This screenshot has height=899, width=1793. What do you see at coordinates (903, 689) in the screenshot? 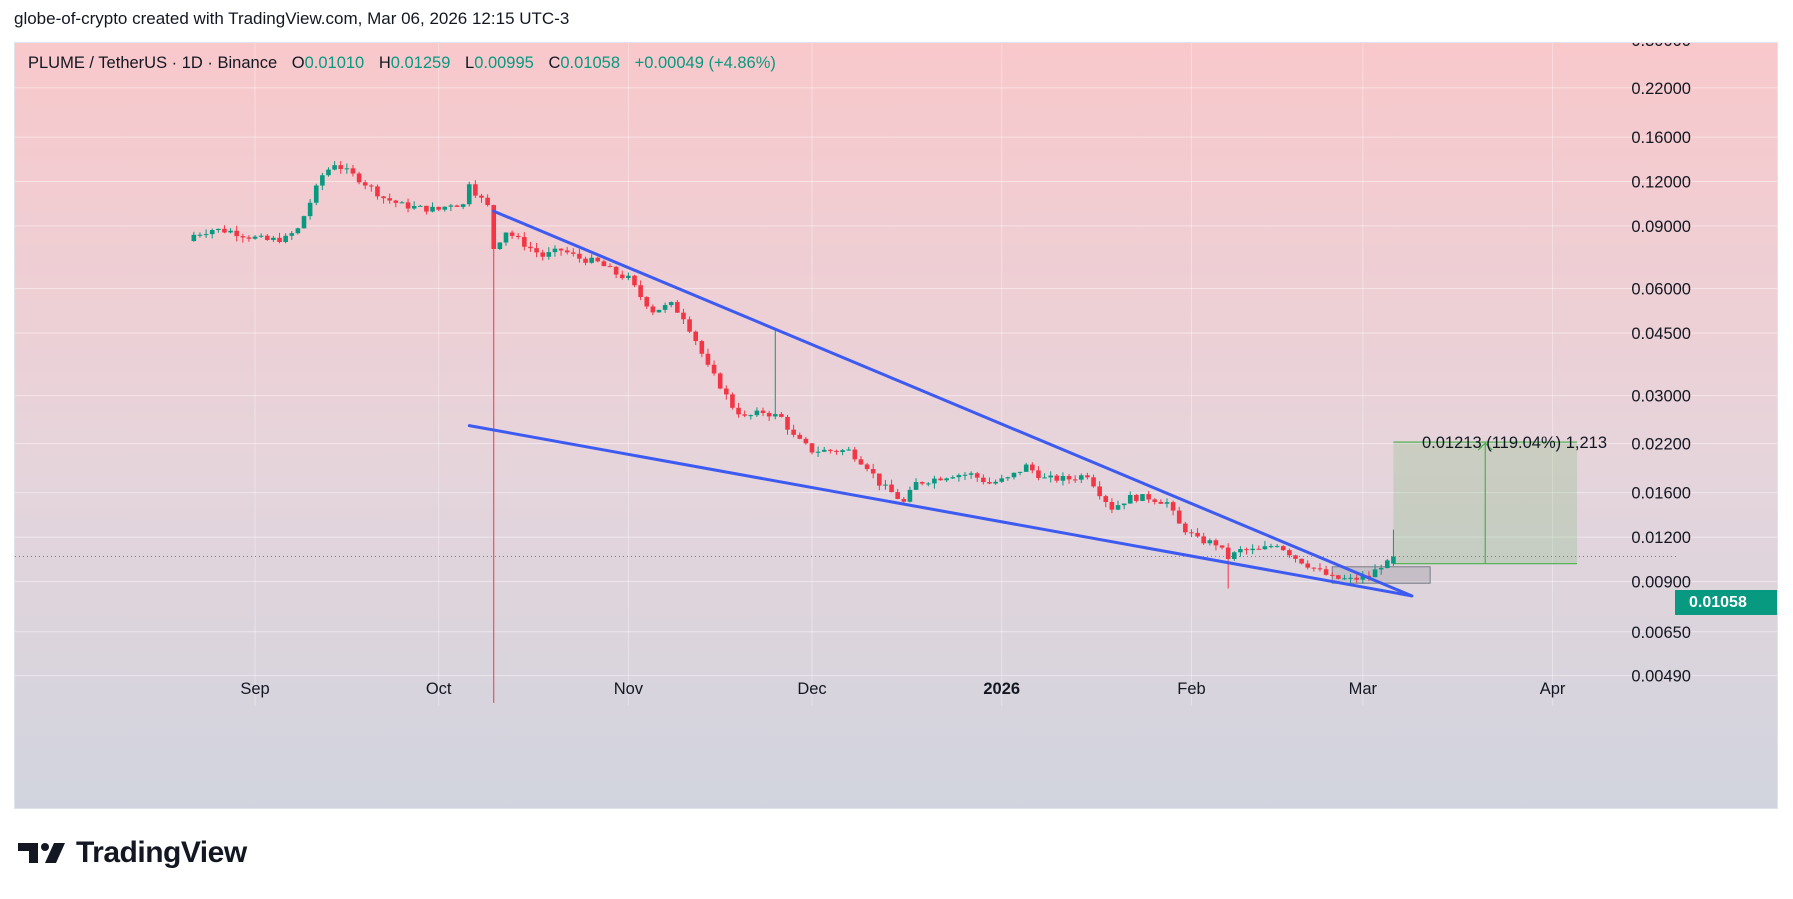
I see `time-axis: Sep Oct Nov Dec 2026 Feb Mar Apr` at bounding box center [903, 689].